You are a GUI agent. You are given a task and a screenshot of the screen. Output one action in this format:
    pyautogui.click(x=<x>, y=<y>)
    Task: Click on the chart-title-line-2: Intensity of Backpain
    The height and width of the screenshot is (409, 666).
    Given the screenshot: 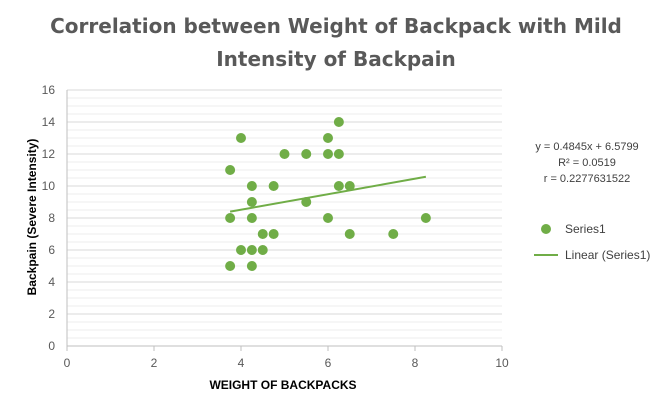 What is the action you would take?
    pyautogui.click(x=336, y=59)
    